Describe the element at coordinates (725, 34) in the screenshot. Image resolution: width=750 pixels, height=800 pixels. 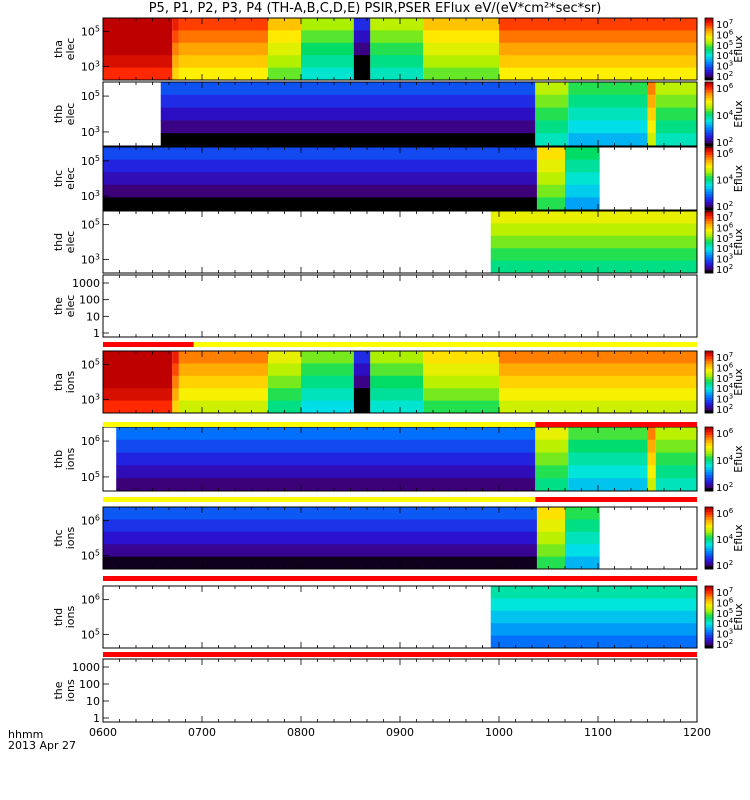
I see `colorbar-tick-label: 106` at that location.